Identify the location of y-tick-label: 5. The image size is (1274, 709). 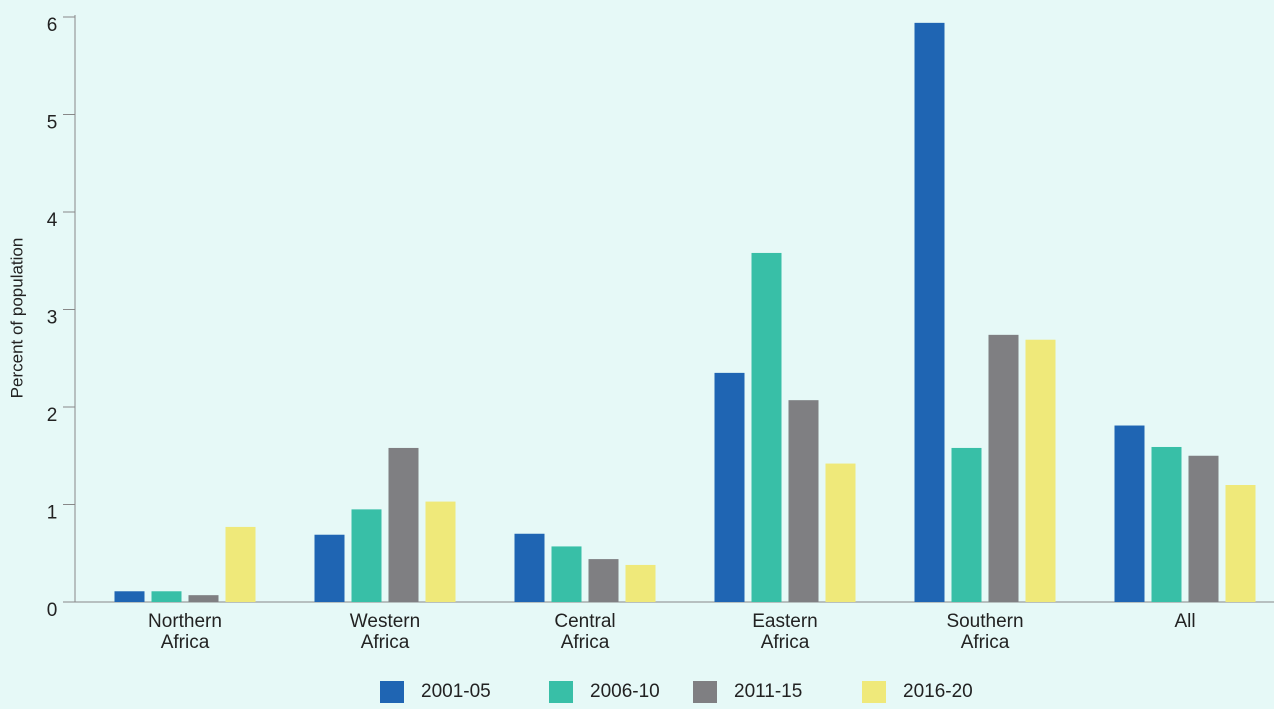
(52, 123).